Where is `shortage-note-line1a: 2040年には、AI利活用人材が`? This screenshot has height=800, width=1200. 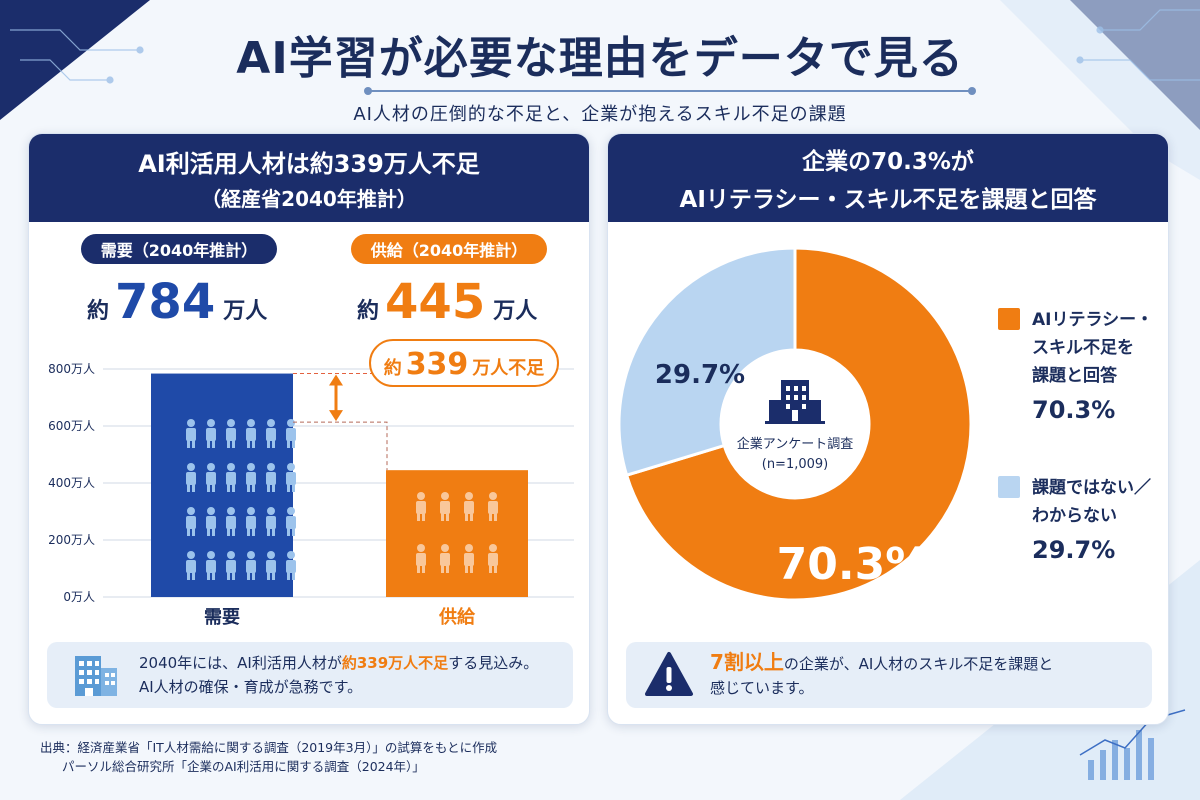
shortage-note-line1a: 2040年には、AI利活用人材が is located at coordinates (240, 663).